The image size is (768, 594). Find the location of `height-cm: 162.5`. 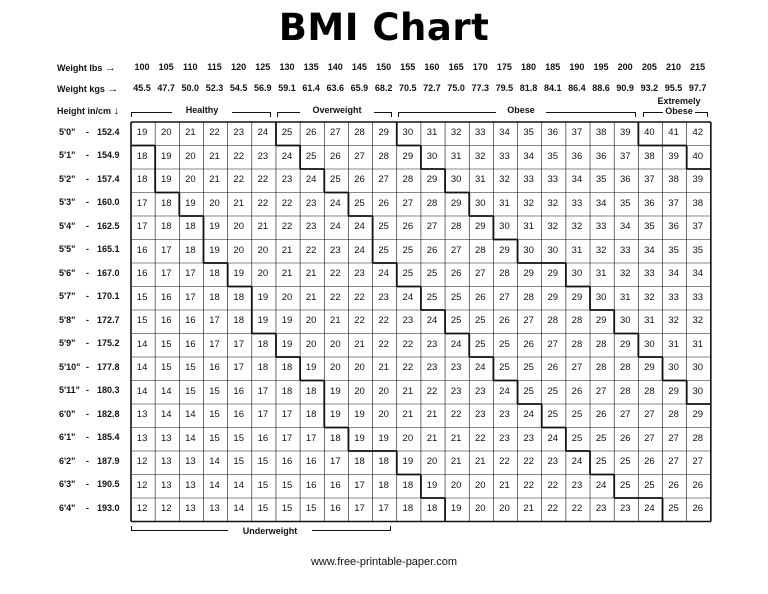

height-cm: 162.5 is located at coordinates (108, 225).